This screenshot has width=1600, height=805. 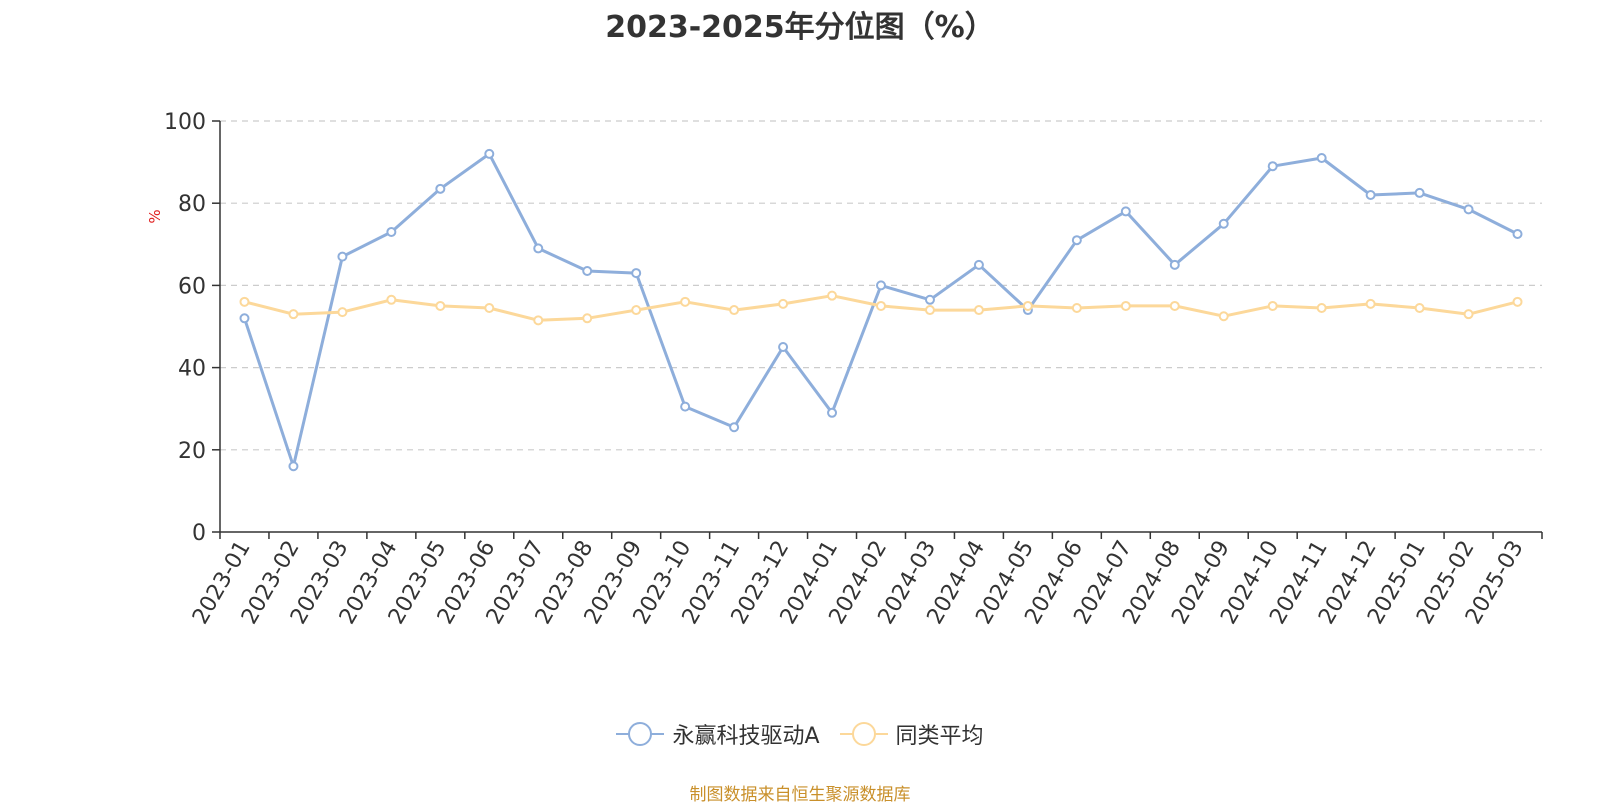 I want to click on legend-label-series-1: 永赢科技驱动A, so click(x=746, y=736).